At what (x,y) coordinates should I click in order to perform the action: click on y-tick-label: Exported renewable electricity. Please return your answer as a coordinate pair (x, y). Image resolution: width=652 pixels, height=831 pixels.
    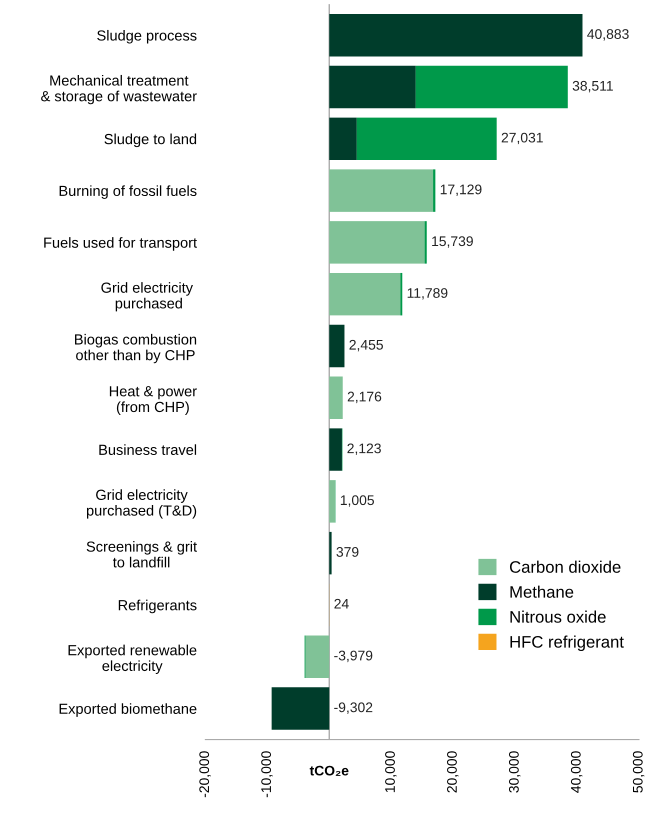
    Looking at the image, I should click on (132, 659).